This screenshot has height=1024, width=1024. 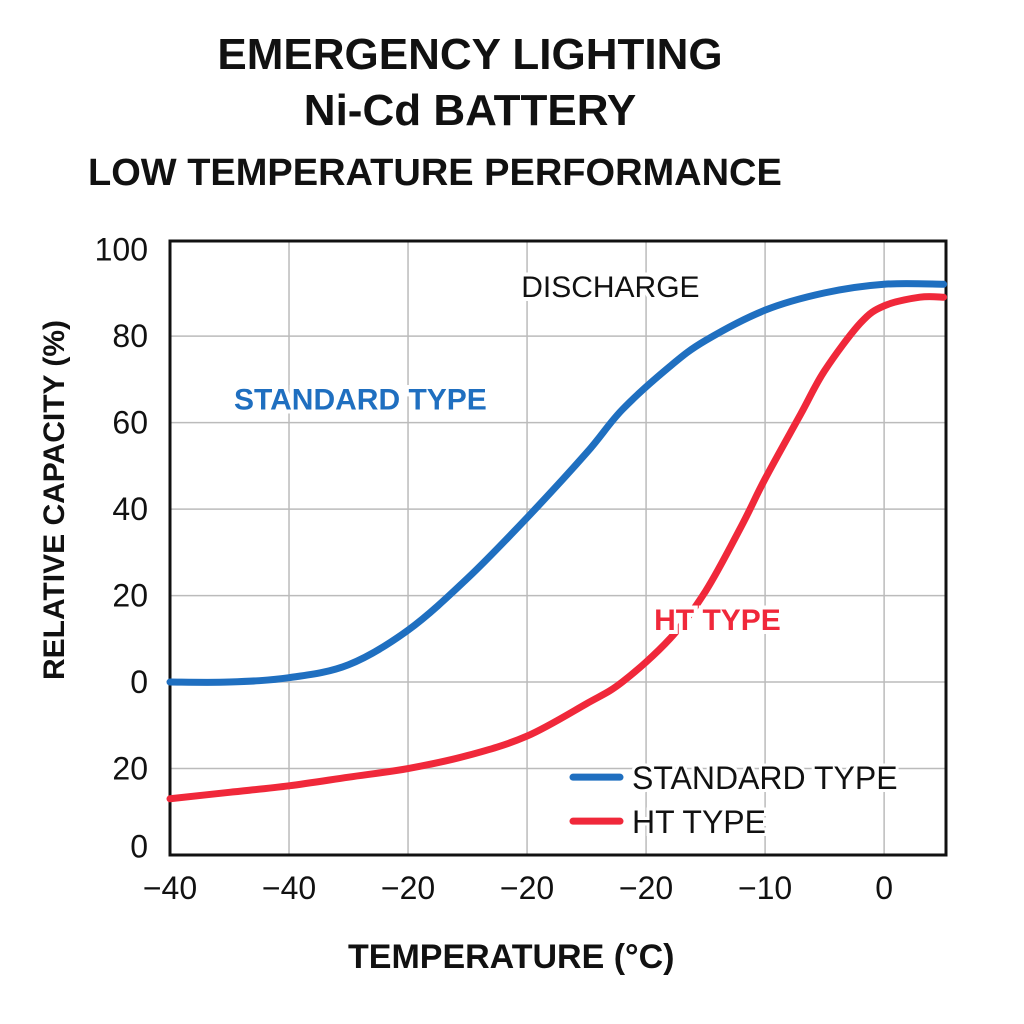 What do you see at coordinates (121, 250) in the screenshot?
I see `y-tick-label: 100` at bounding box center [121, 250].